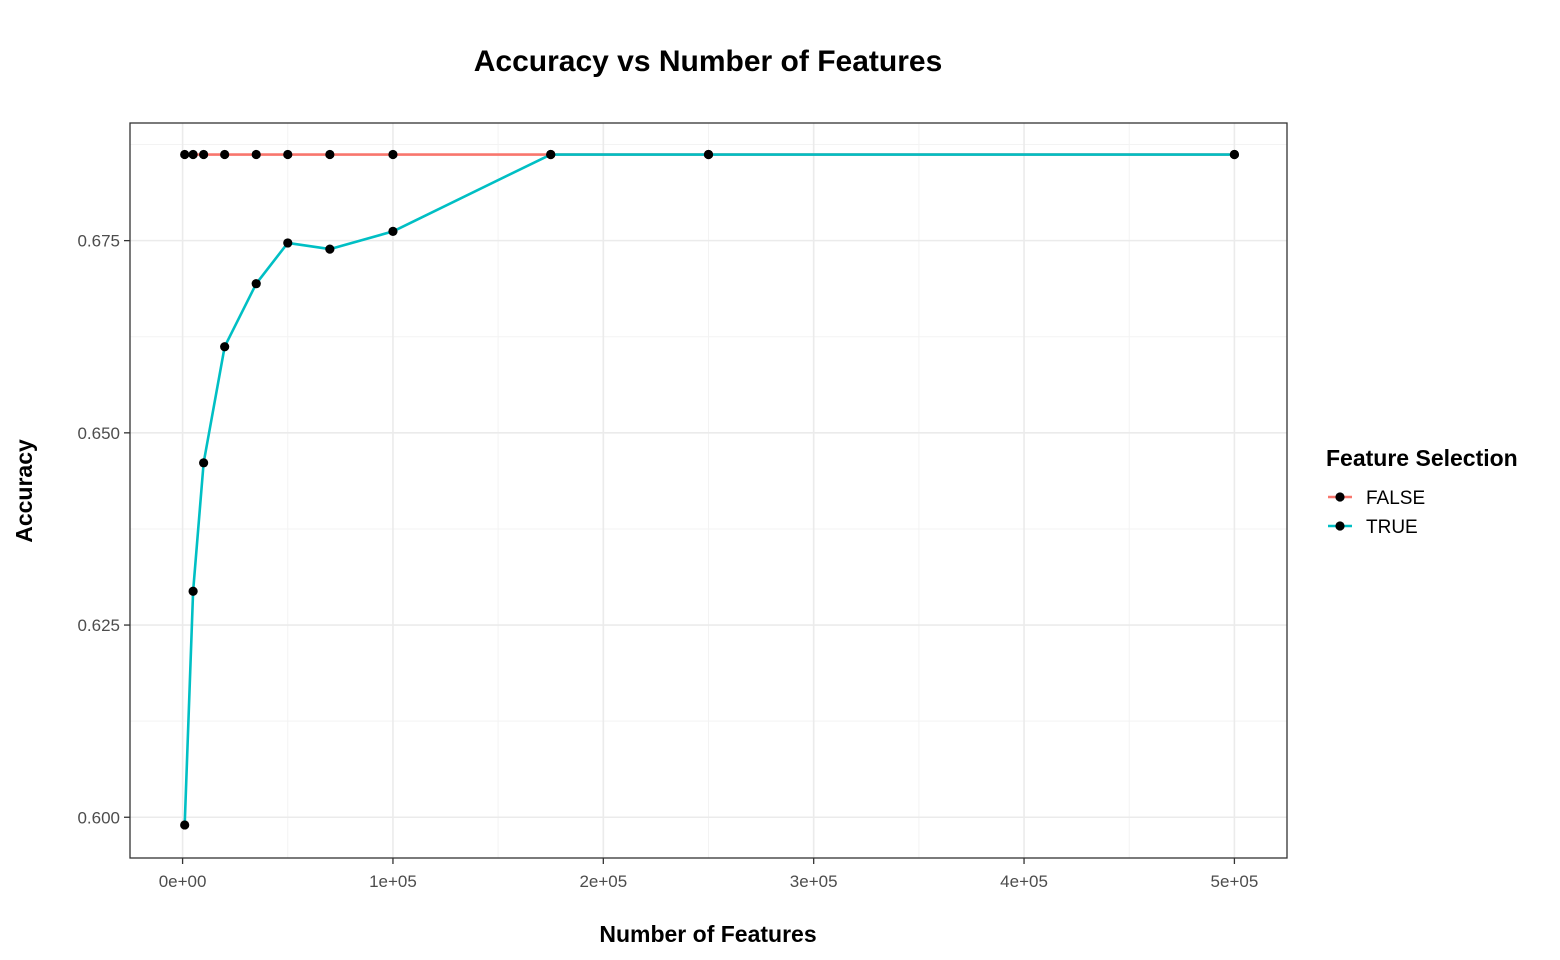 This screenshot has width=1560, height=960. What do you see at coordinates (24, 491) in the screenshot?
I see `y-axis-title: Accuracy` at bounding box center [24, 491].